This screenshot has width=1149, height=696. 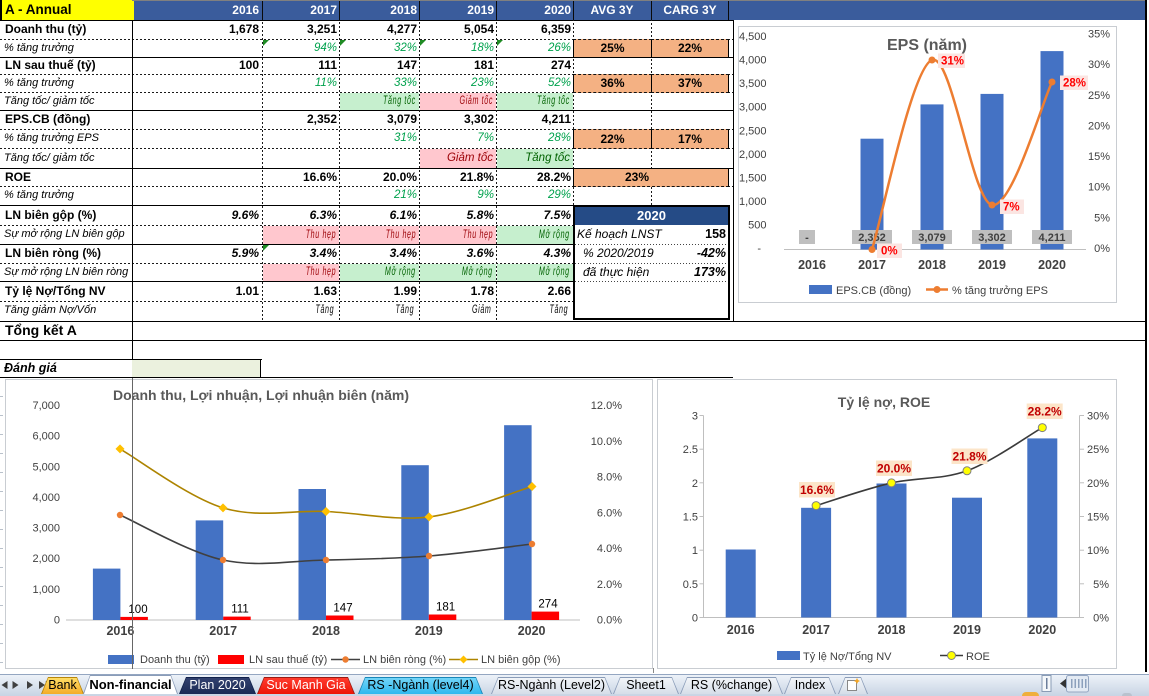 What do you see at coordinates (757, 226) in the screenshot?
I see `svg-text: 500` at bounding box center [757, 226].